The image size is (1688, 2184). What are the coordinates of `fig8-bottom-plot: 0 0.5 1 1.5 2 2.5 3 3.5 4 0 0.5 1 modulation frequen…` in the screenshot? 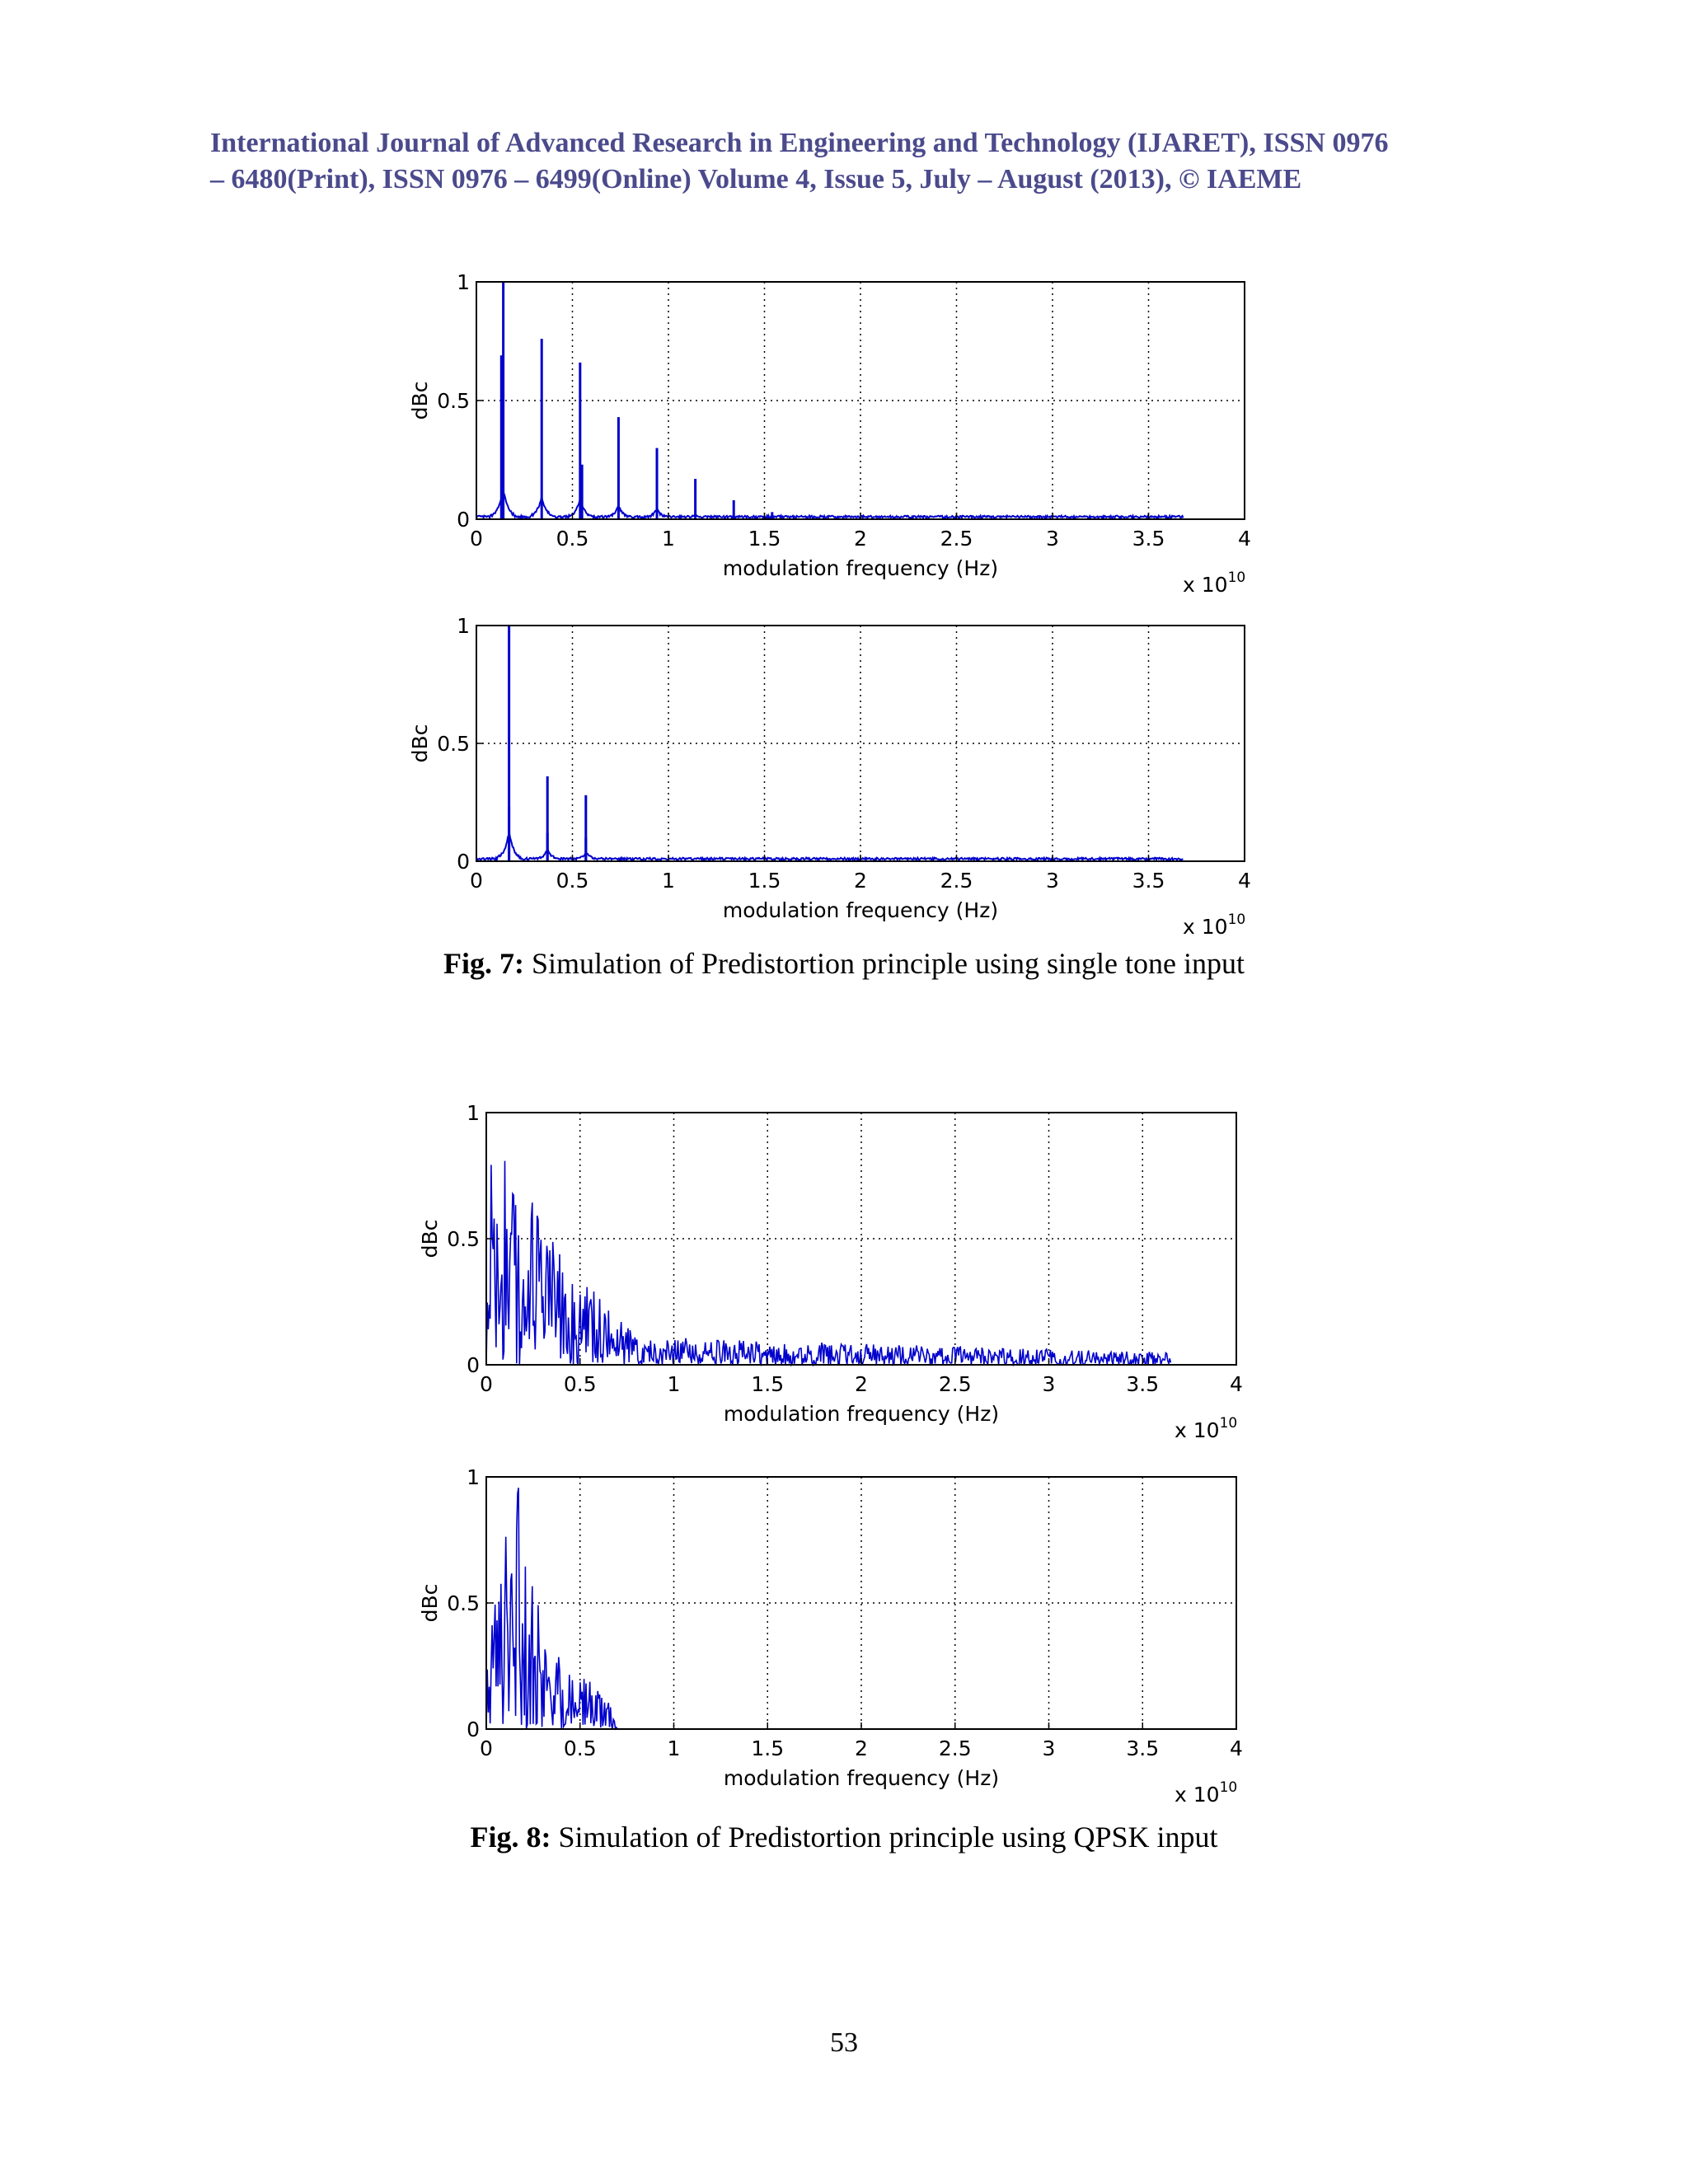 It's located at (831, 1636).